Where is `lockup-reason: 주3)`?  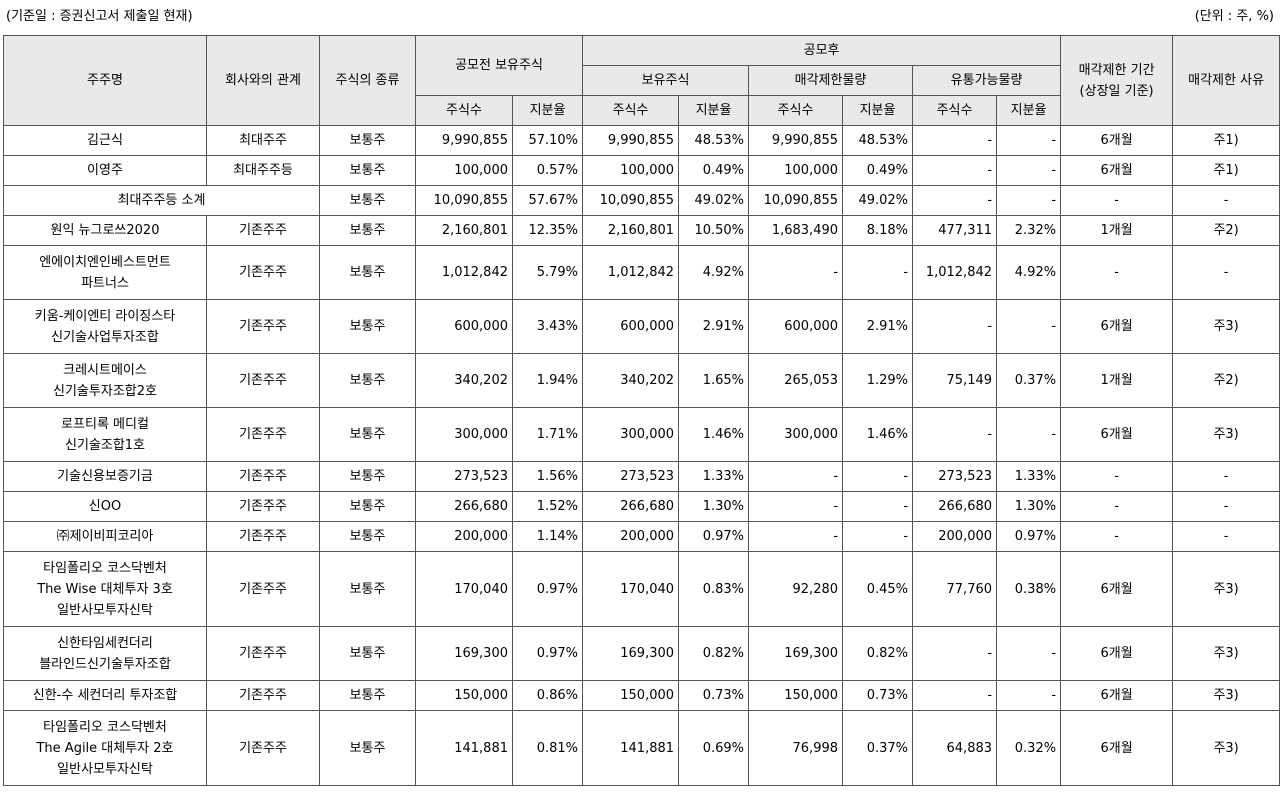 lockup-reason: 주3) is located at coordinates (1226, 589).